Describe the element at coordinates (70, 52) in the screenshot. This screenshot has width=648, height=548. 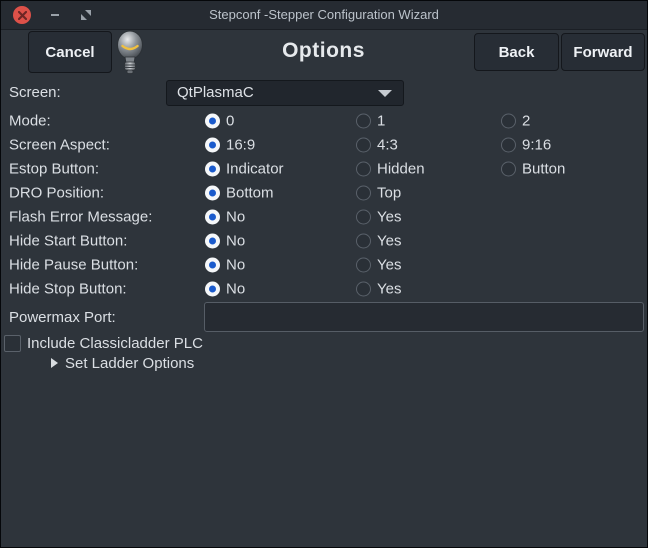
I see `cancel-button: Cancel` at that location.